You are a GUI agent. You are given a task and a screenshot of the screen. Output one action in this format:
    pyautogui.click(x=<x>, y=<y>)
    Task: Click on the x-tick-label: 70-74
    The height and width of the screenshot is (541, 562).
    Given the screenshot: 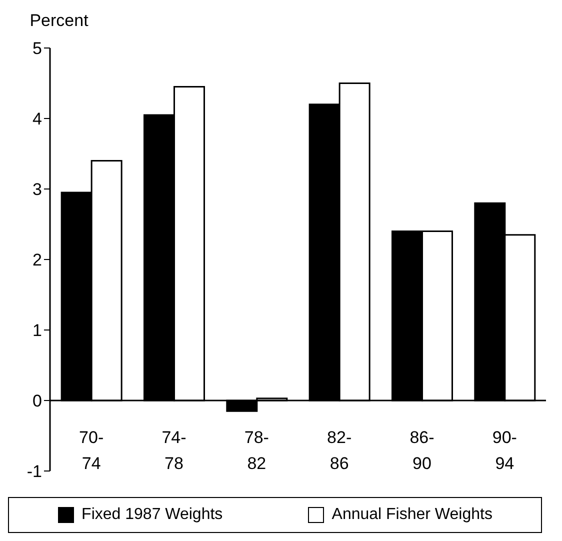 What is the action you would take?
    pyautogui.click(x=91, y=450)
    